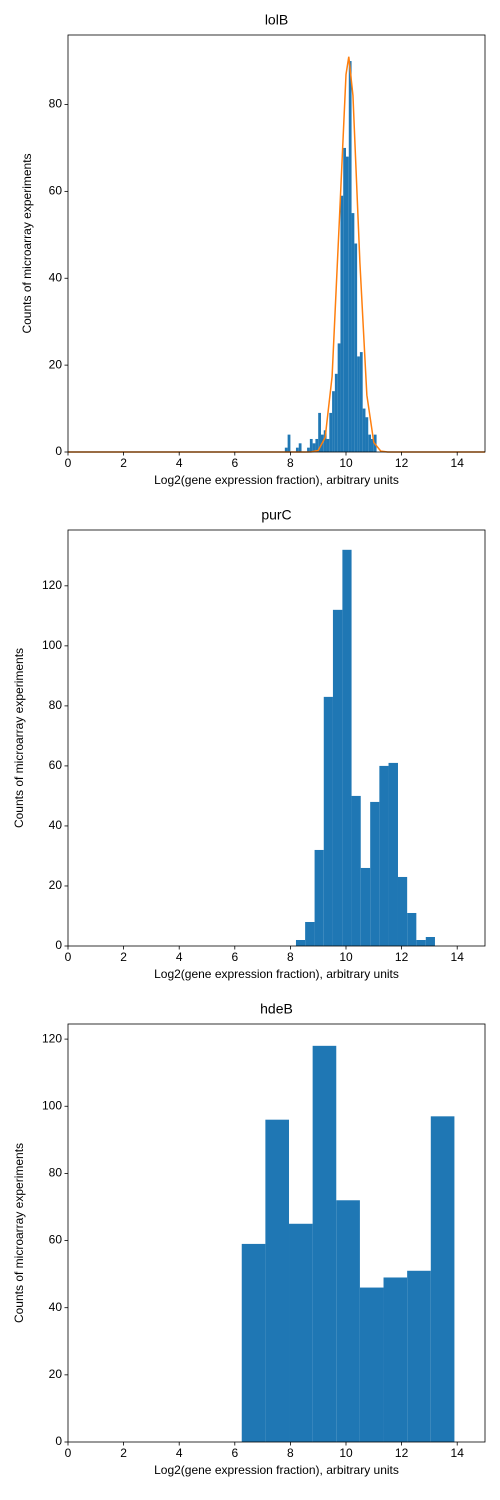 The image size is (500, 1500). What do you see at coordinates (276, 1009) in the screenshot?
I see `chart-title: hdeB` at bounding box center [276, 1009].